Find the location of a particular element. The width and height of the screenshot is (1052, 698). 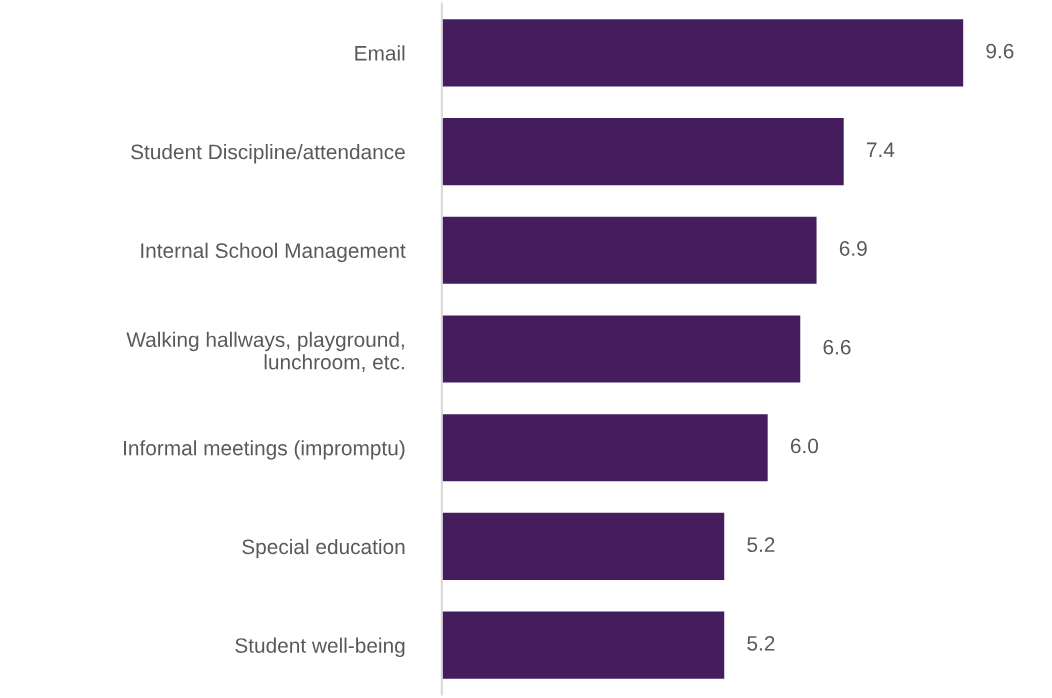

data-label: 6.0 is located at coordinates (804, 446).